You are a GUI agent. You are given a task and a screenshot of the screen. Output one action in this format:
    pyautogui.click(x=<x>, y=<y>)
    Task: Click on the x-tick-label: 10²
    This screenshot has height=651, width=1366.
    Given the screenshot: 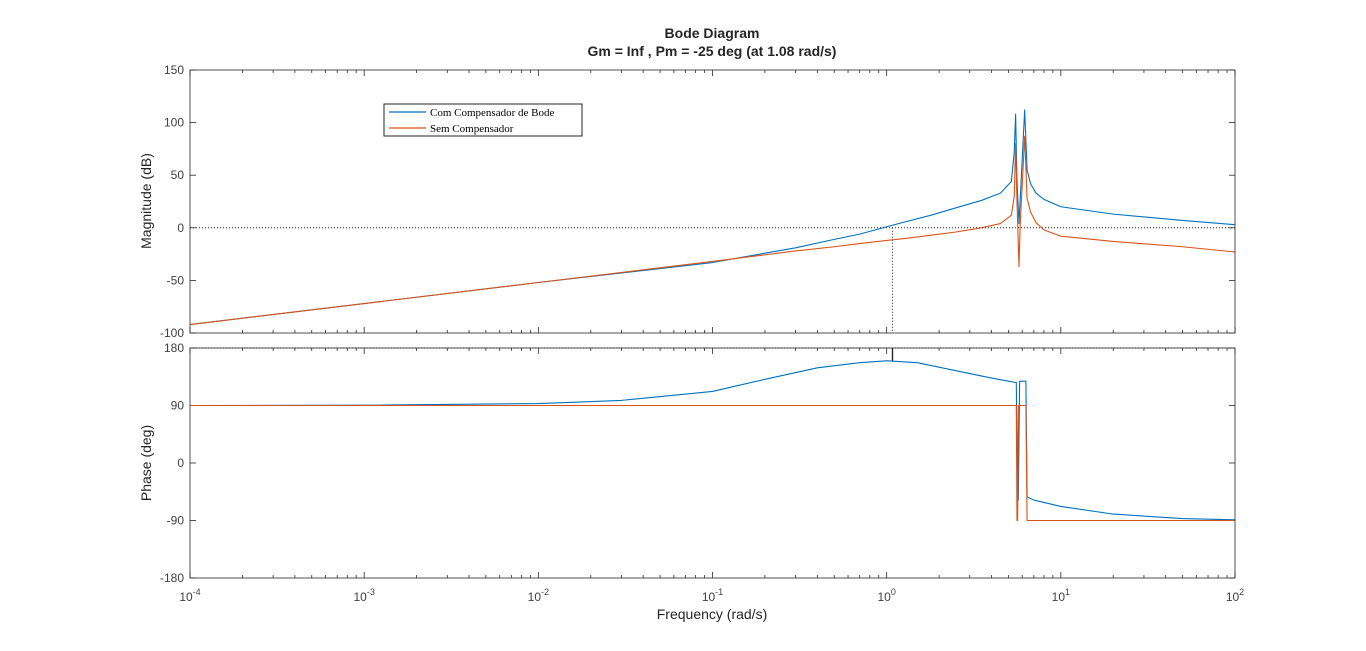 What is the action you would take?
    pyautogui.click(x=1235, y=595)
    